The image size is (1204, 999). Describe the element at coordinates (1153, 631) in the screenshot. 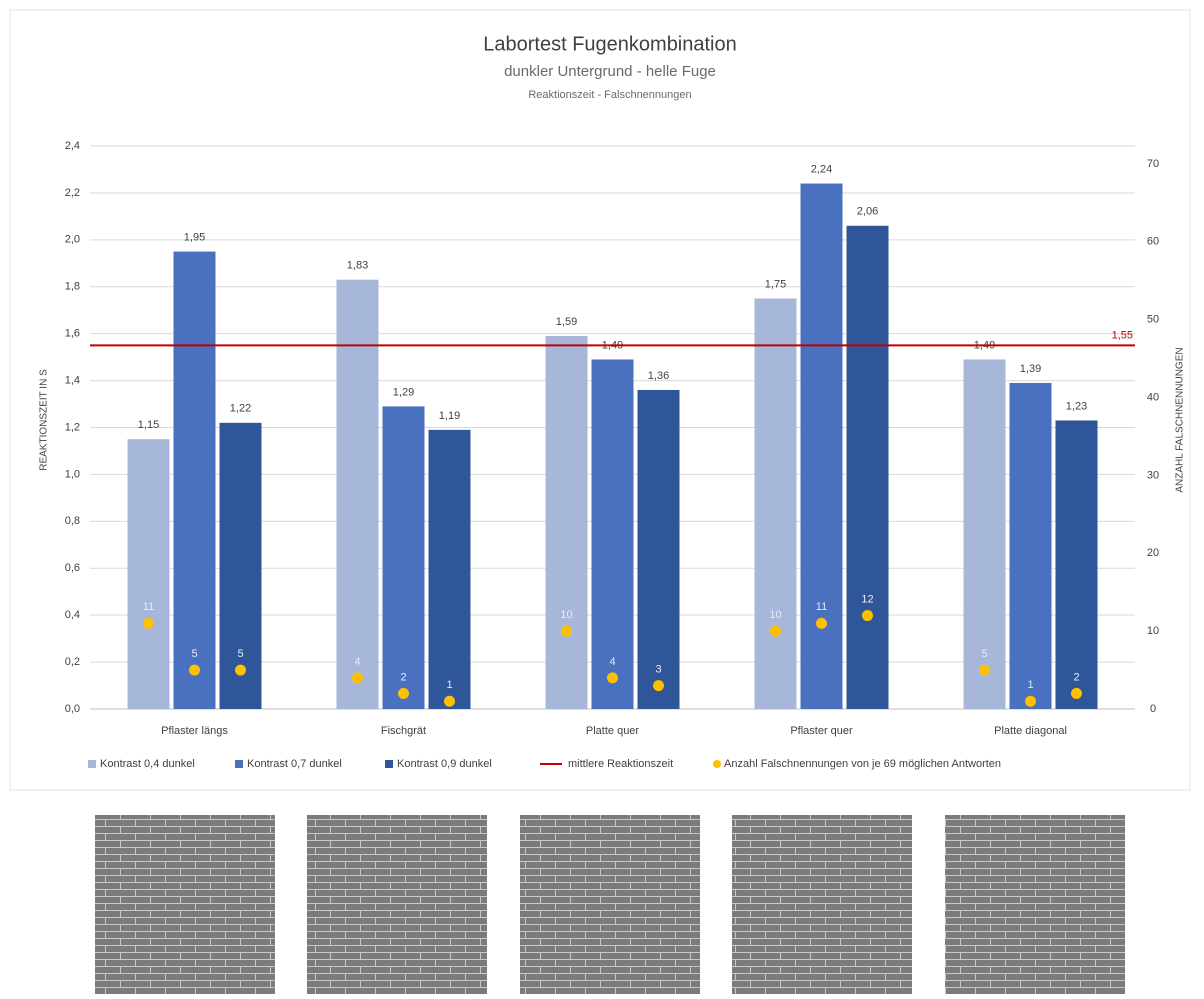

I see `y2-tick-label: 10` at that location.